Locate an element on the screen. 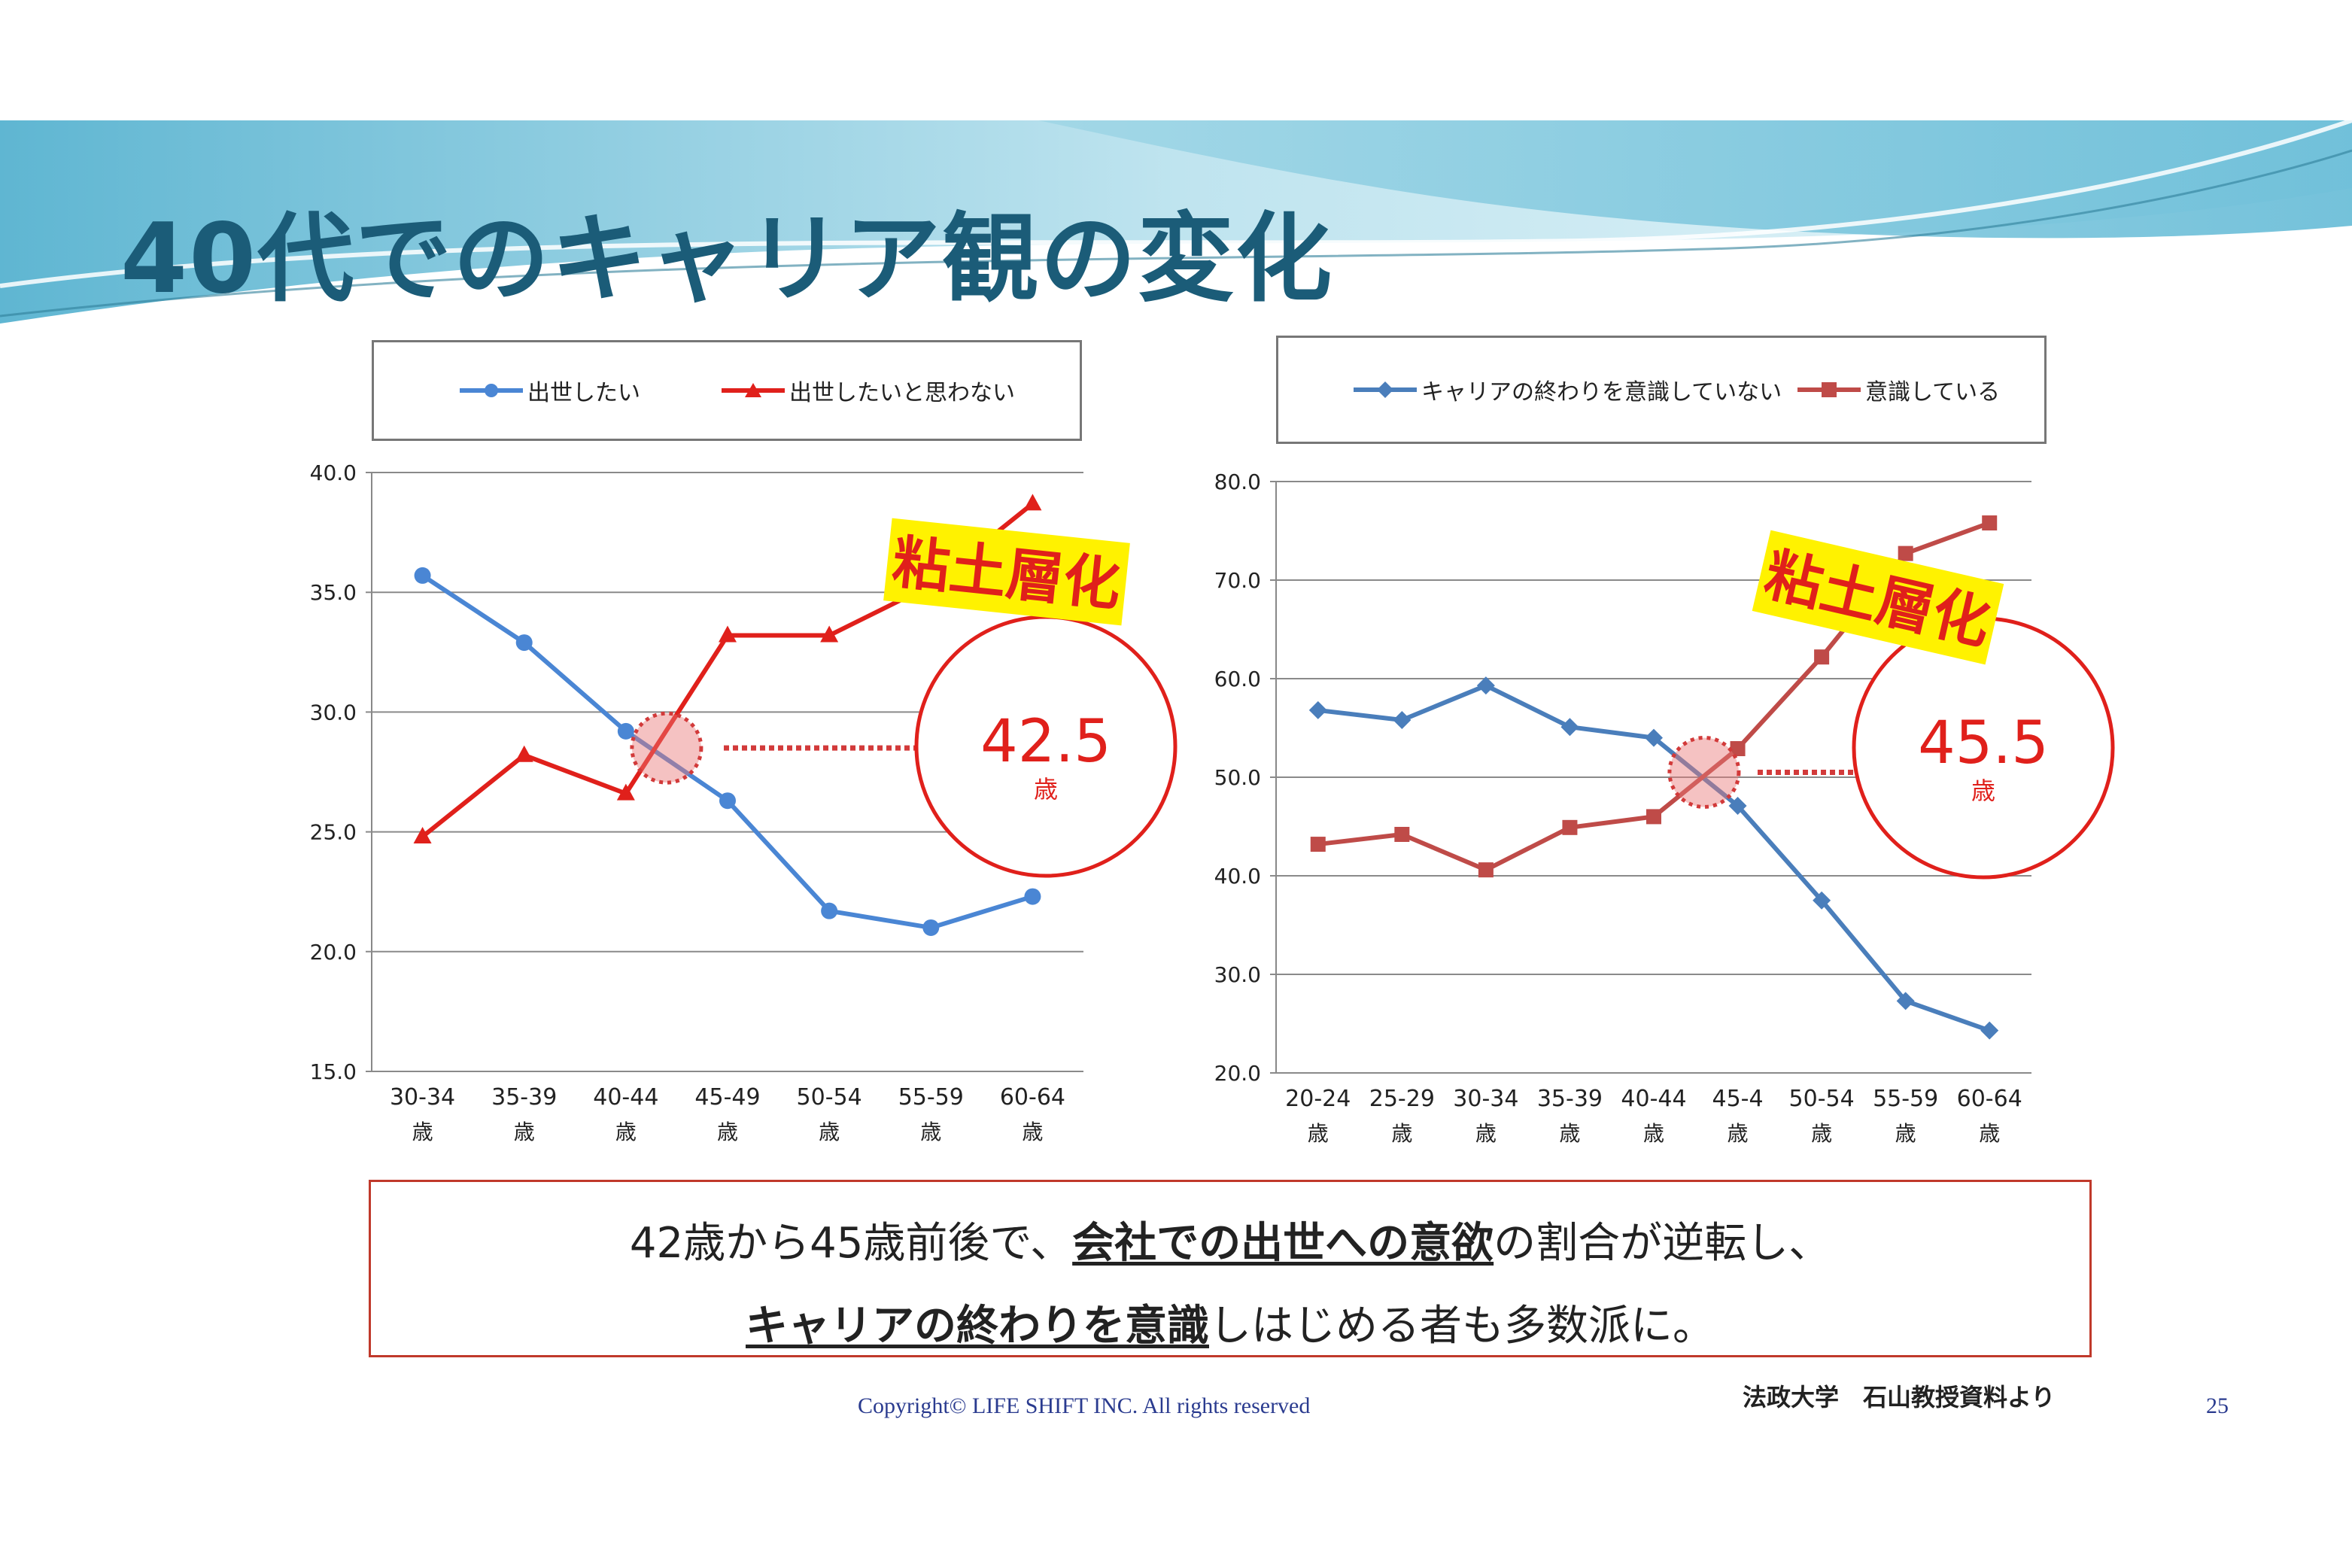 Image resolution: width=2352 pixels, height=1568 pixels. summary-line-2: キャリアの終わりを意識しはじめる者も多数派に。 is located at coordinates (1230, 1322).